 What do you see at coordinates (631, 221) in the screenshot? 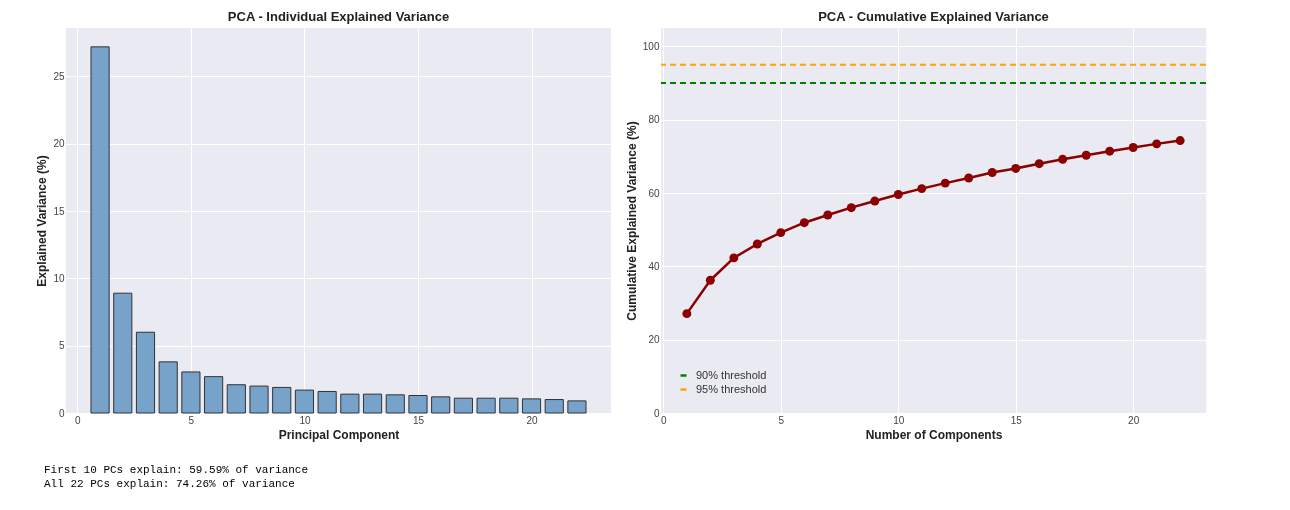
I see `y-axis-title: Cumulative Explained Variance (%)` at bounding box center [631, 221].